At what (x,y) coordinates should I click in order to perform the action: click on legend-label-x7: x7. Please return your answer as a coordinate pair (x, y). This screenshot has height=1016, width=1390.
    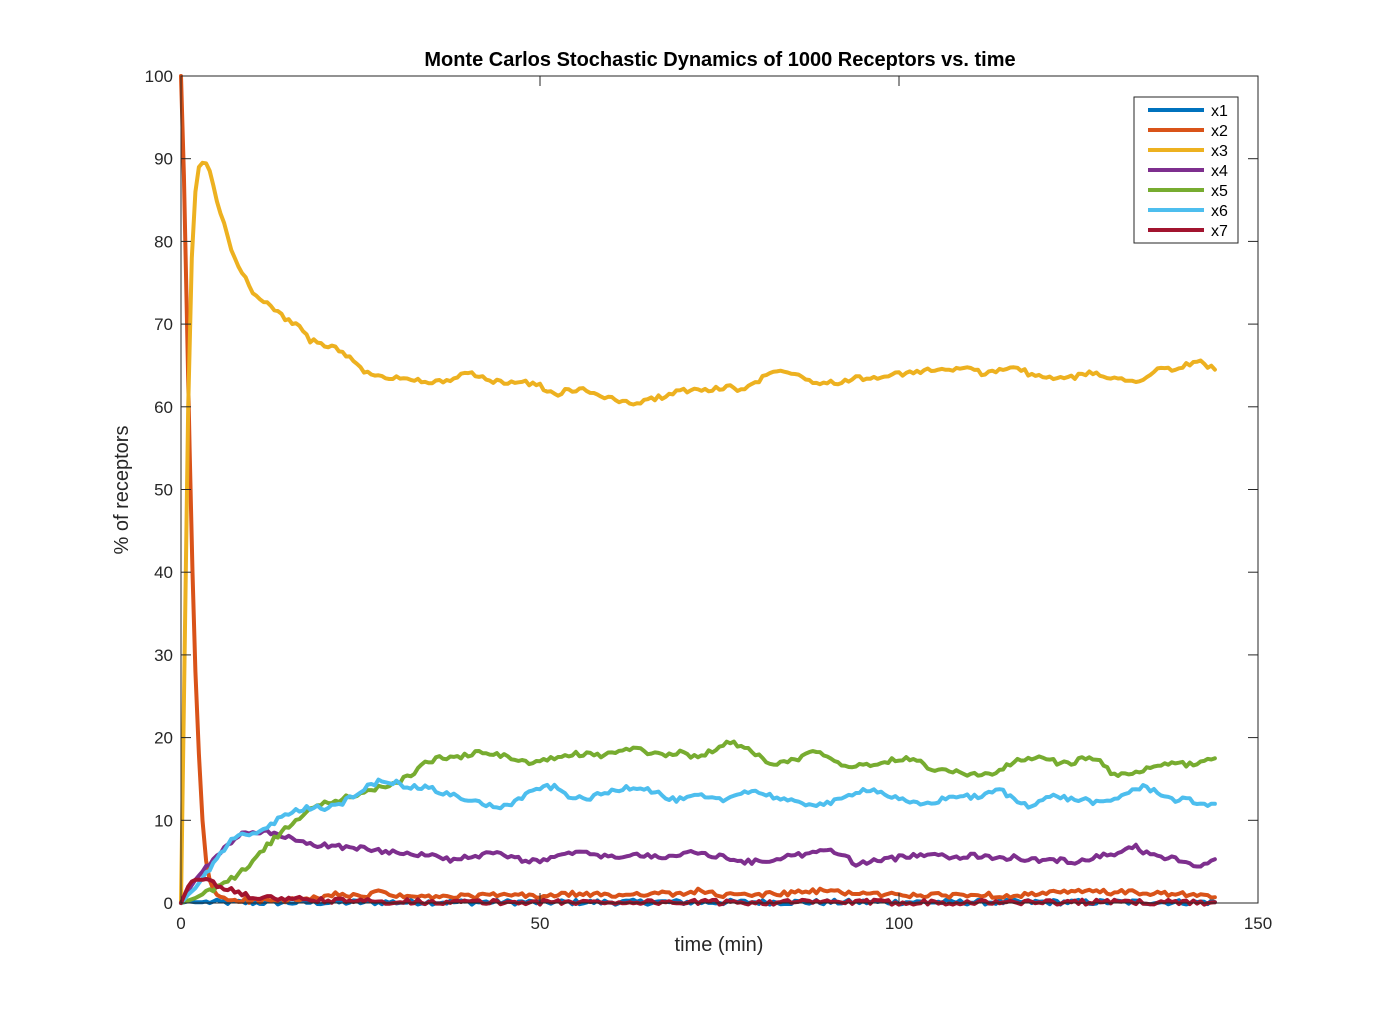
    Looking at the image, I should click on (1219, 231).